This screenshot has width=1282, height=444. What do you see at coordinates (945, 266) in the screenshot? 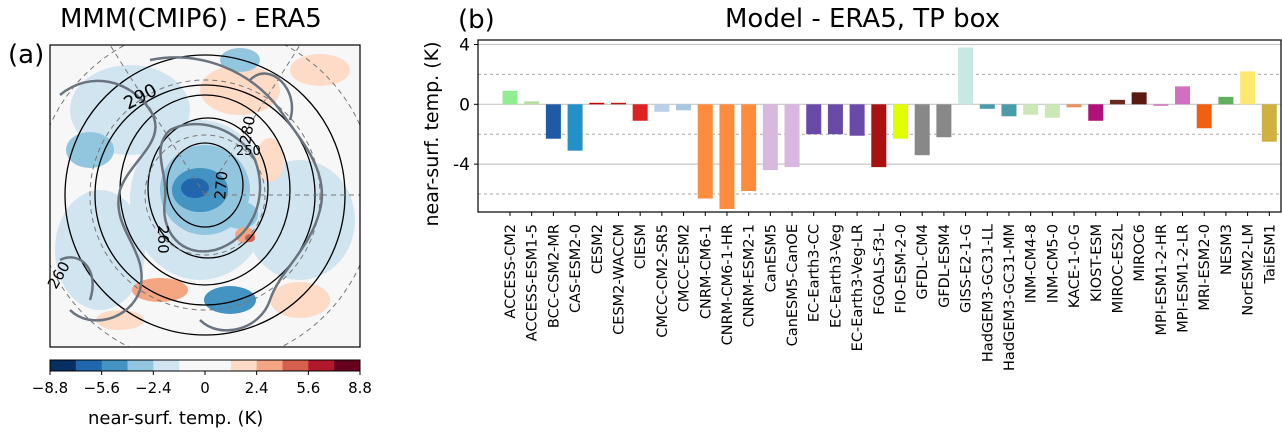
I see `x-tick-label: GFDL-ESM4` at bounding box center [945, 266].